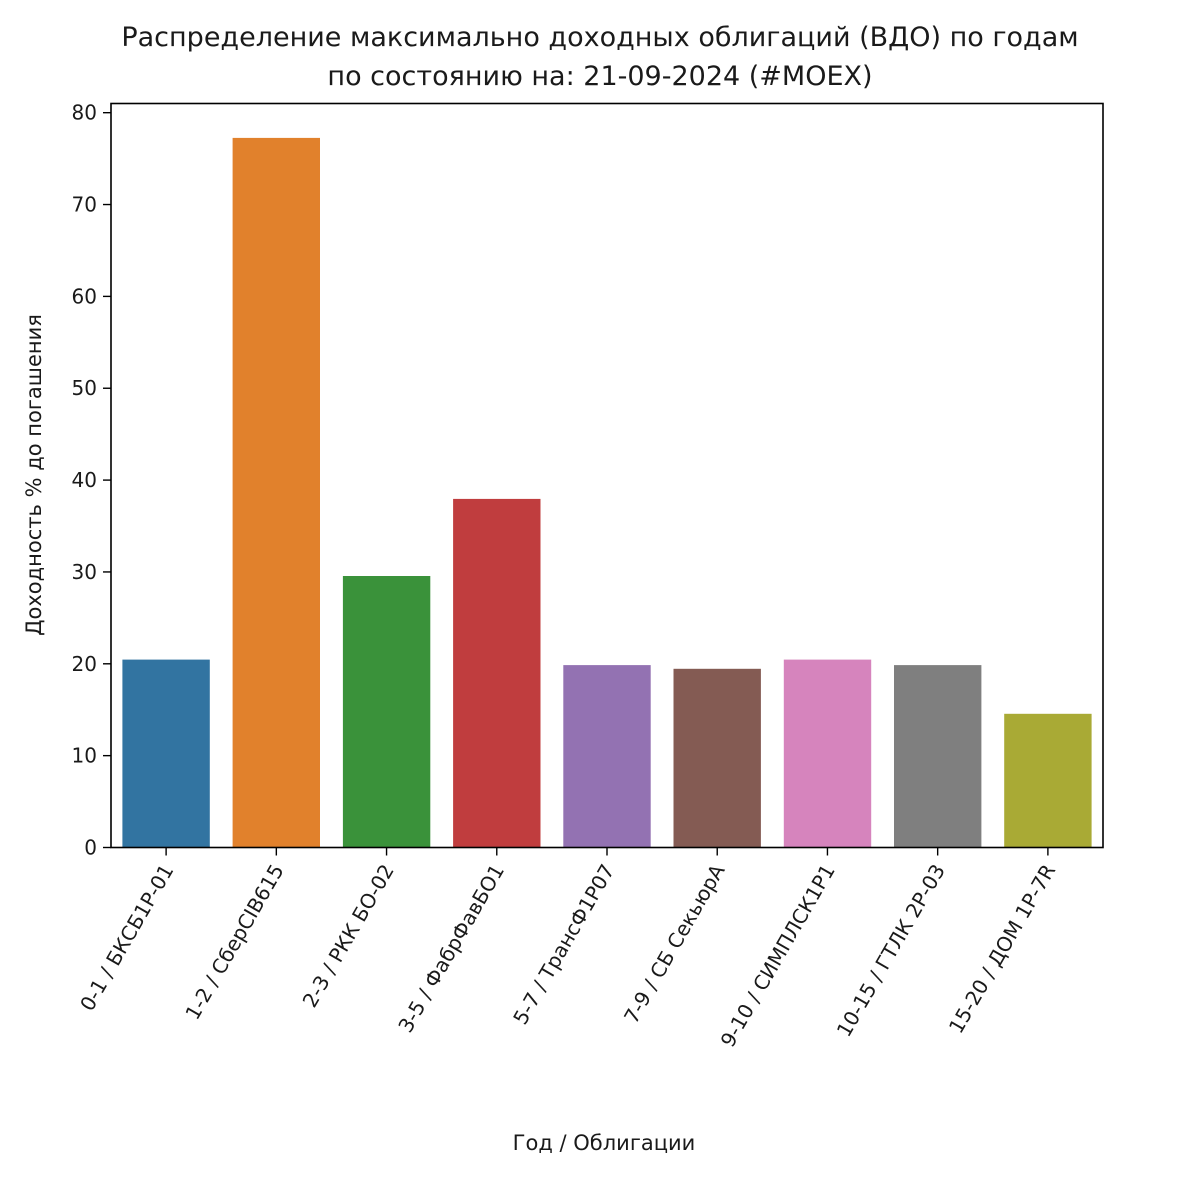 This screenshot has width=1199, height=1180. What do you see at coordinates (84, 480) in the screenshot?
I see `y-tick-label: 40` at bounding box center [84, 480].